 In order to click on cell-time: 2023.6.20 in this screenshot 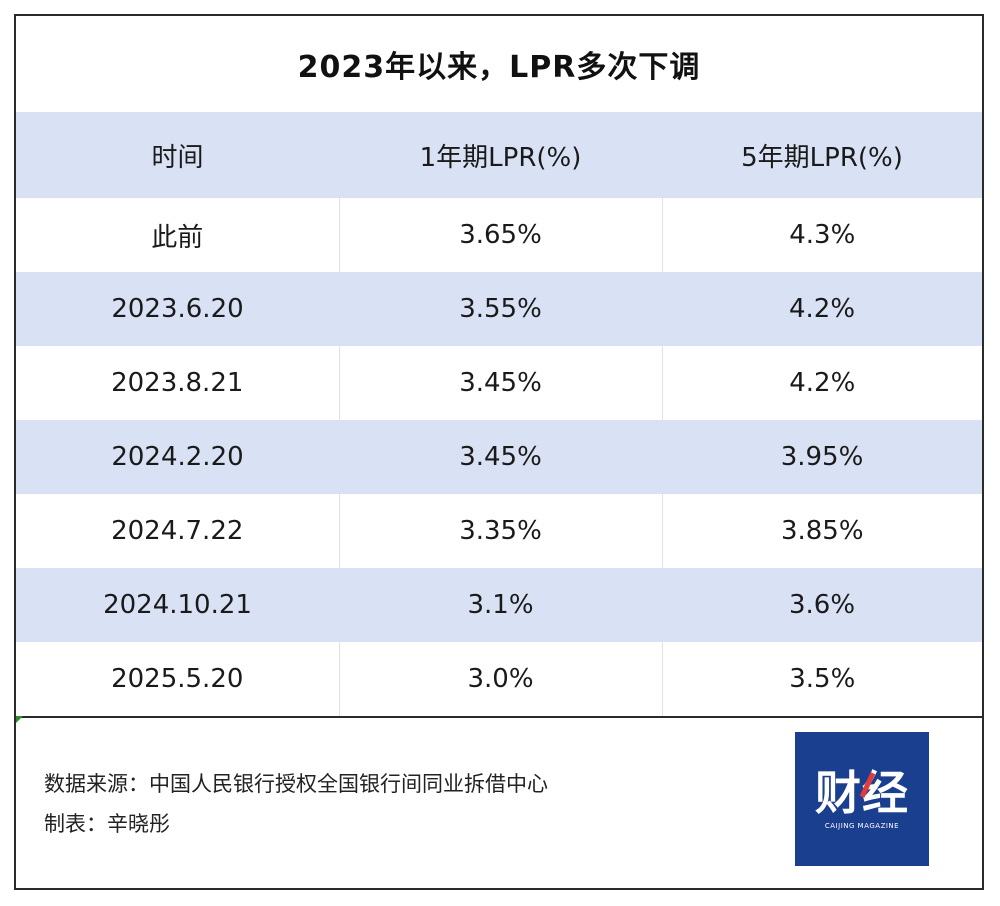, I will do `click(177, 309)`.